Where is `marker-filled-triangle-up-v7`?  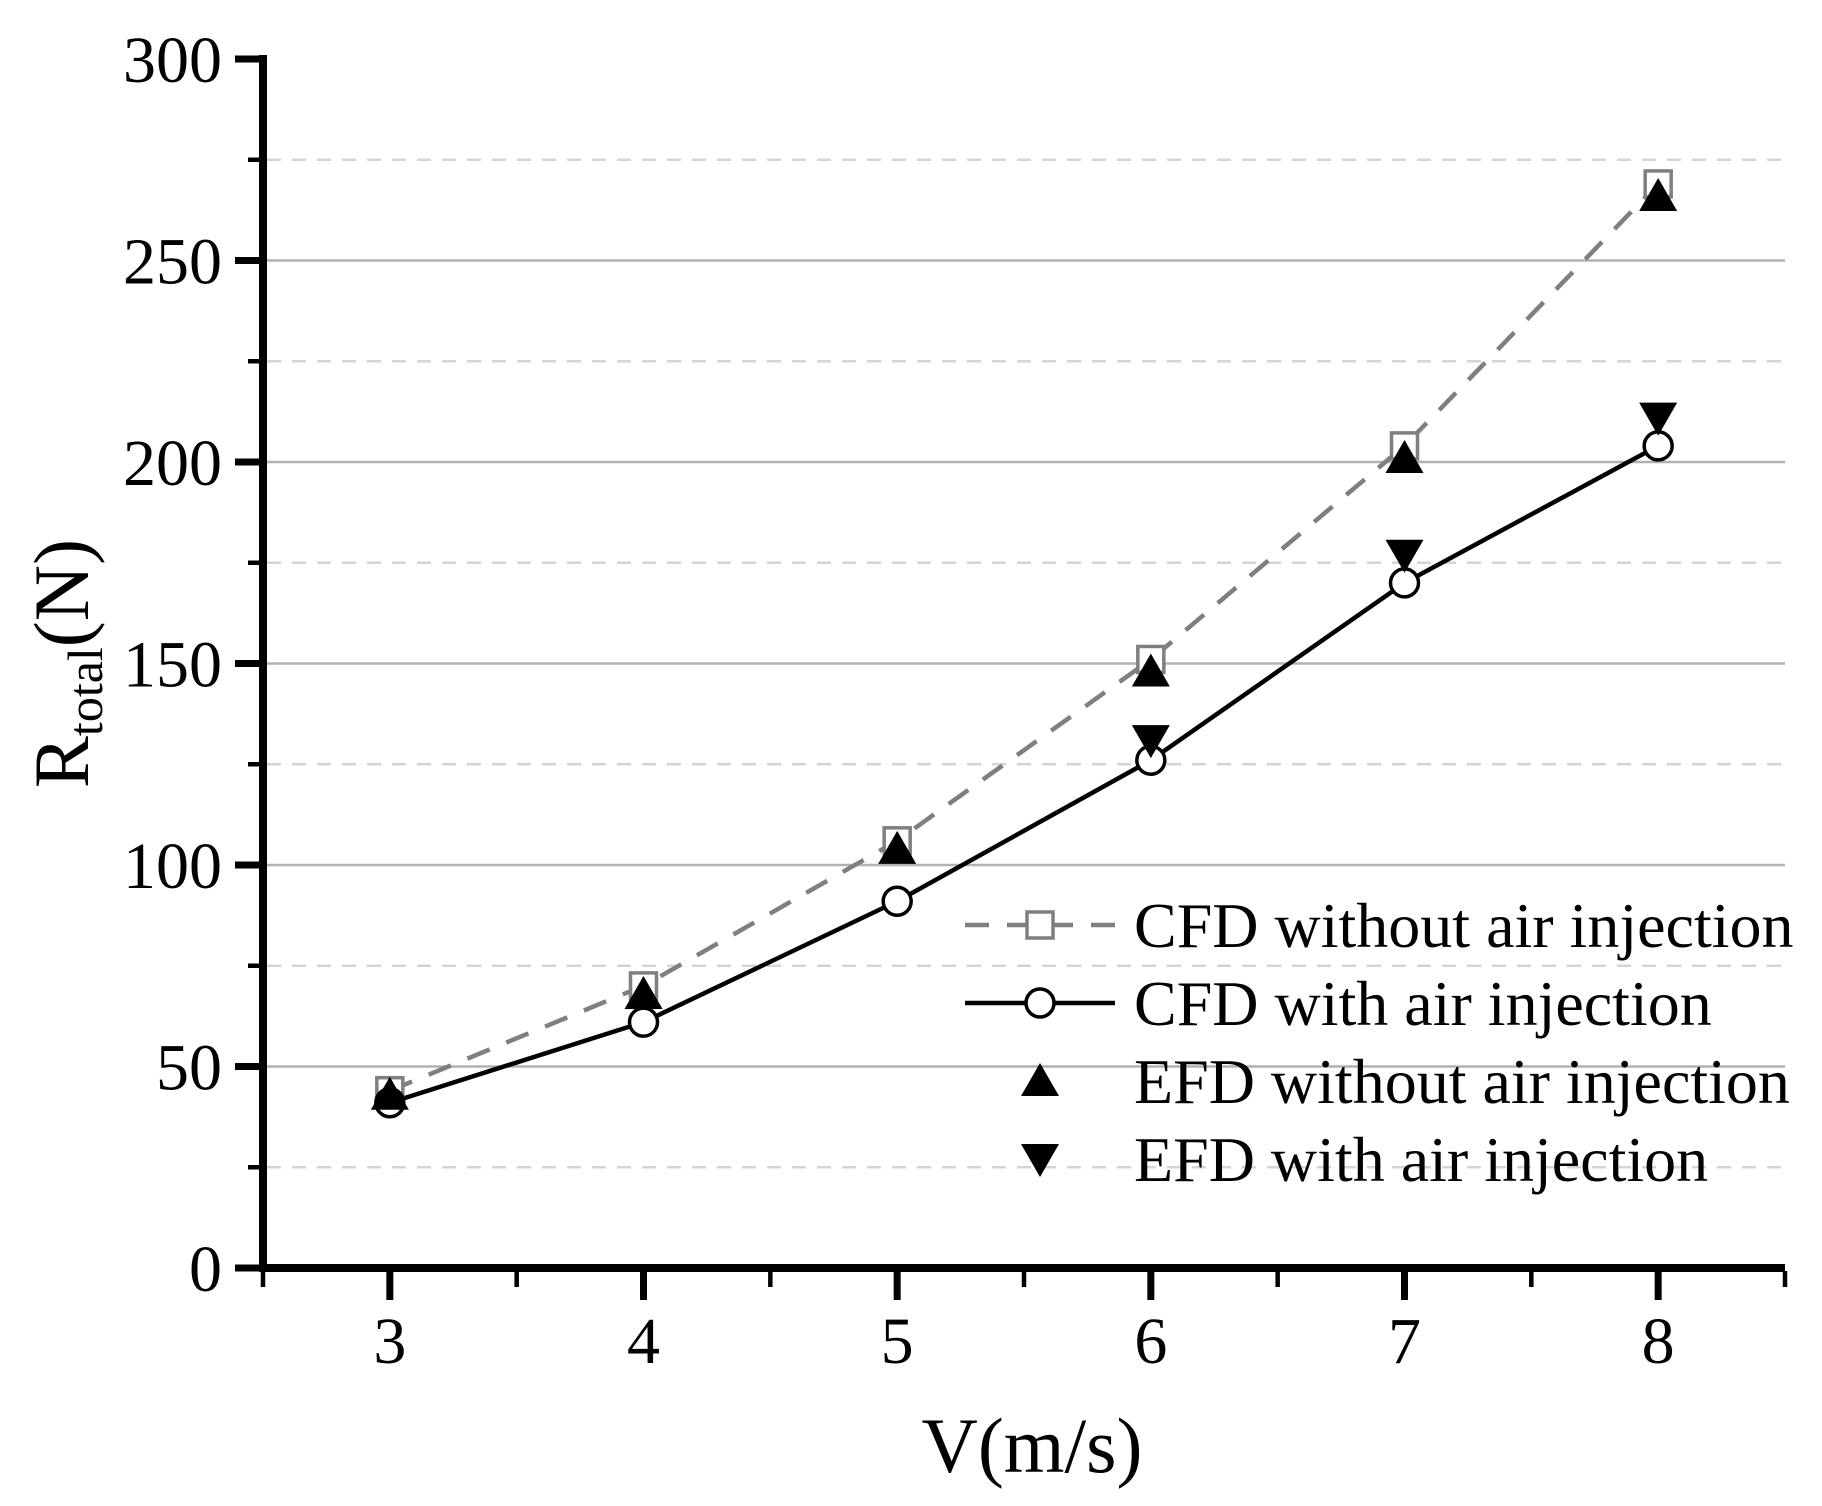 marker-filled-triangle-up-v7 is located at coordinates (1404, 456).